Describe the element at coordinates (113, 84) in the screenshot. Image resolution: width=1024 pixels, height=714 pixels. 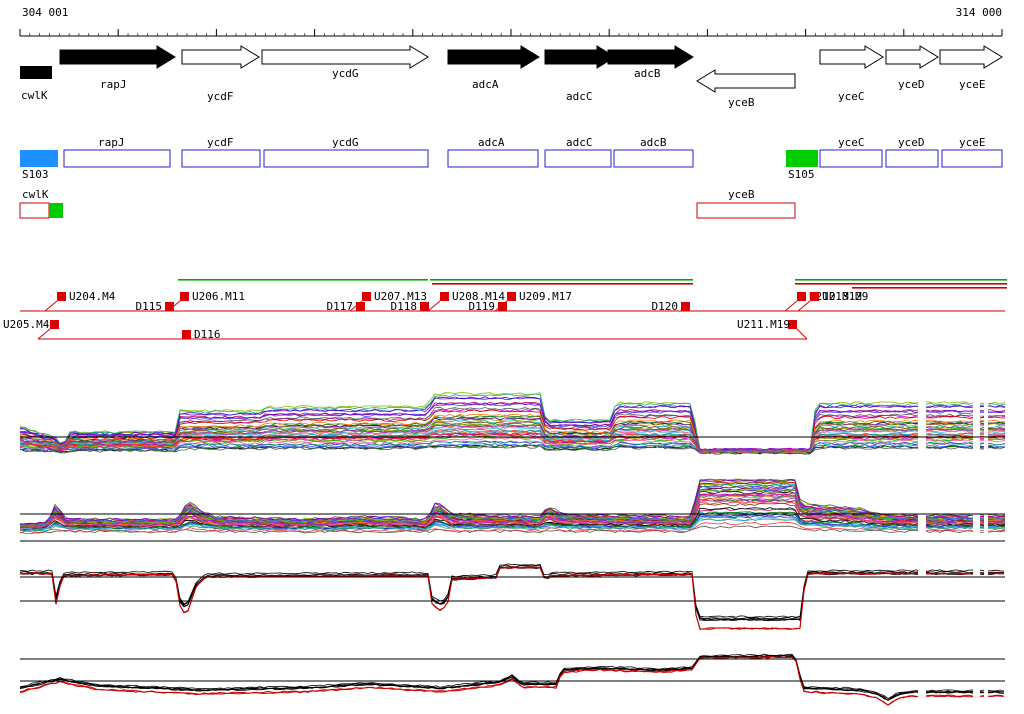
I see `gene-label-rapJ: rapJ` at that location.